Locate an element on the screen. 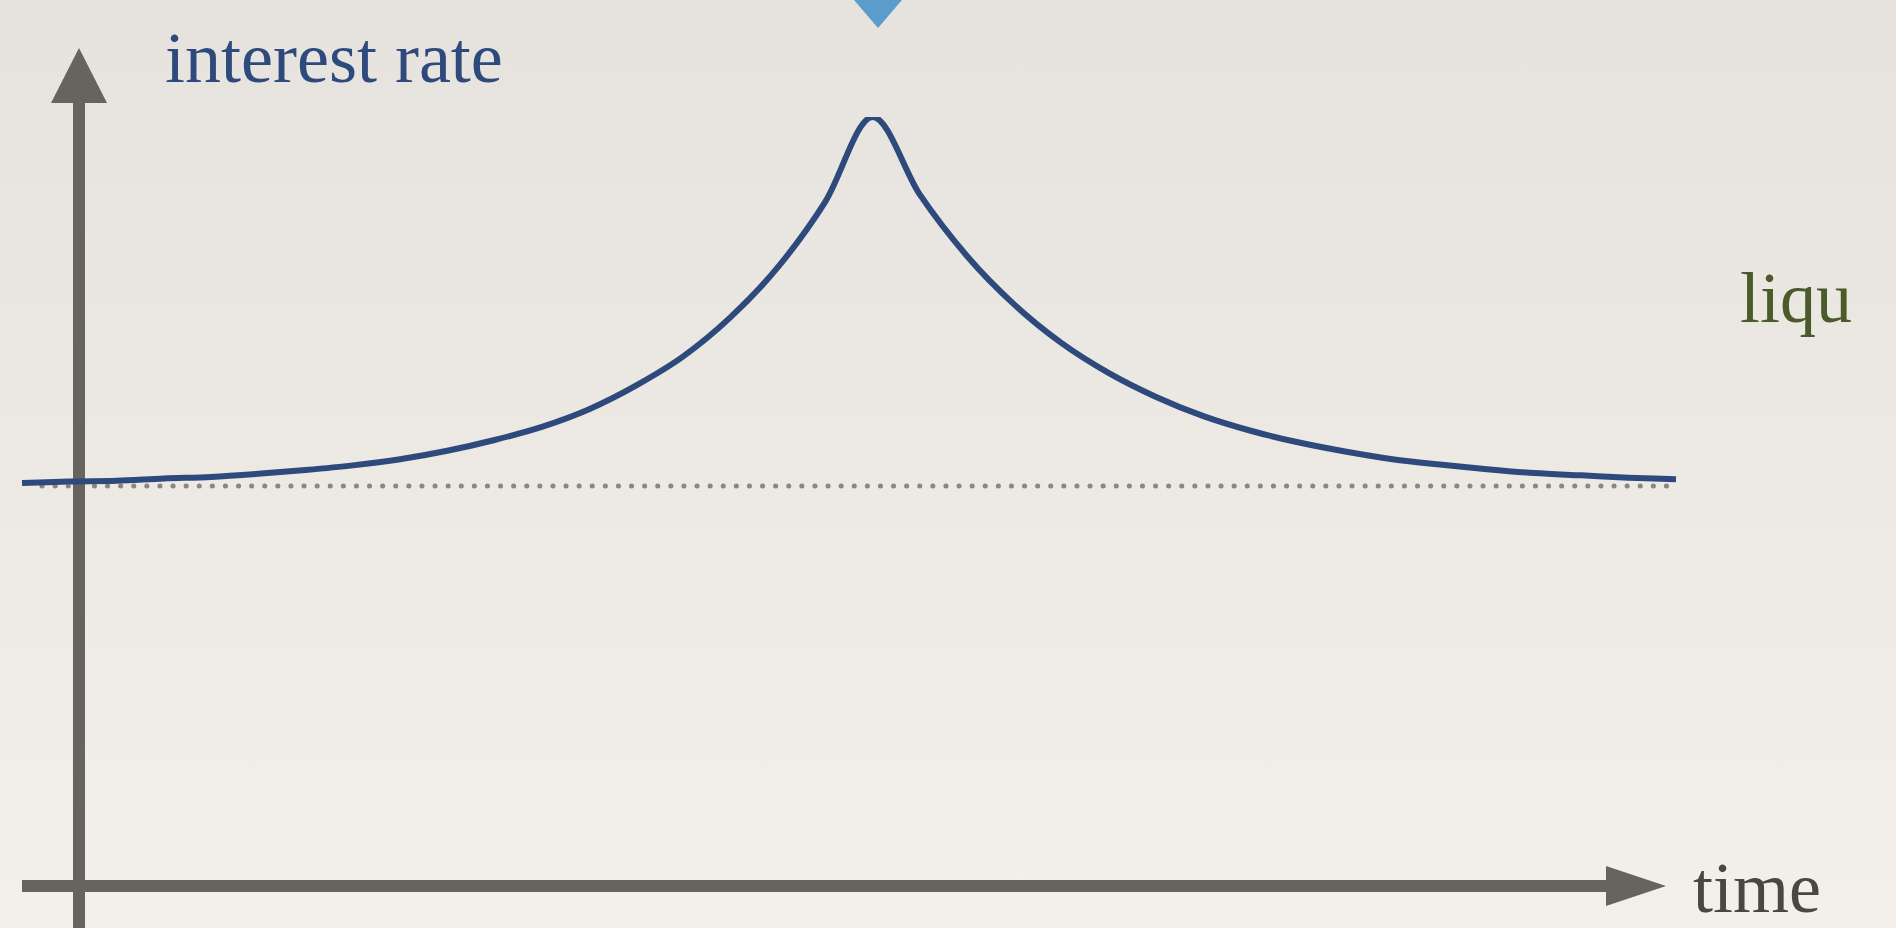 This screenshot has height=928, width=1896. y-axis-title: interest rate is located at coordinates (334, 58).